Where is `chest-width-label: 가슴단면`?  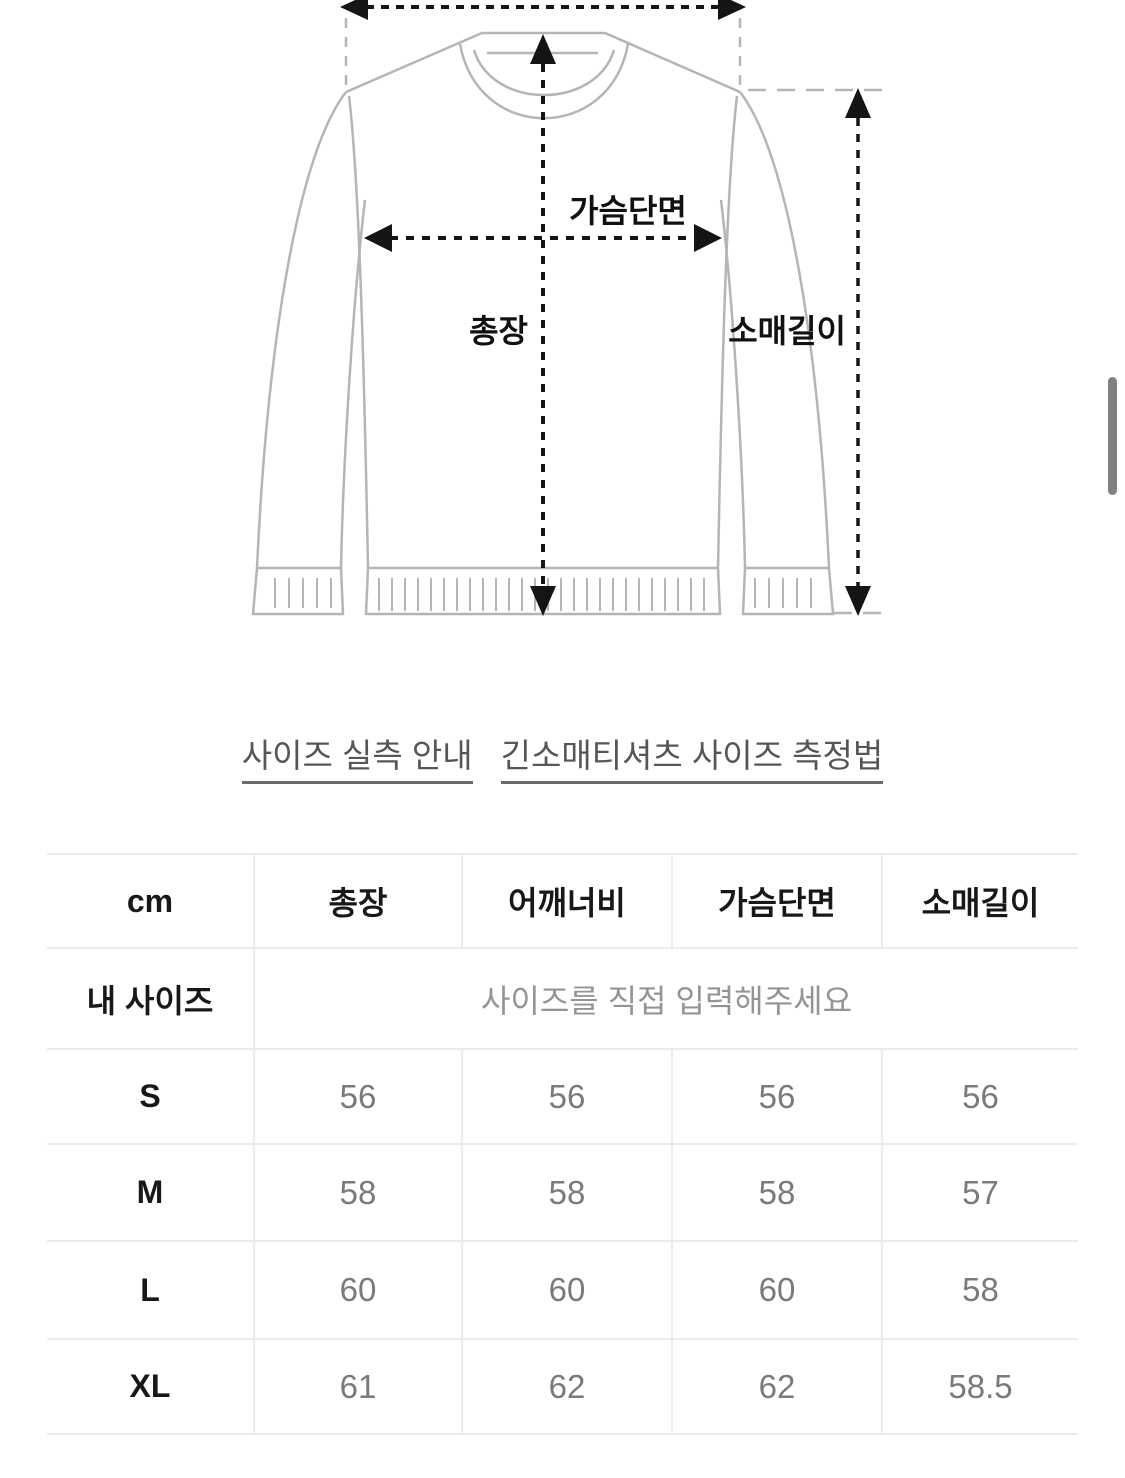 chest-width-label: 가슴단면 is located at coordinates (628, 211).